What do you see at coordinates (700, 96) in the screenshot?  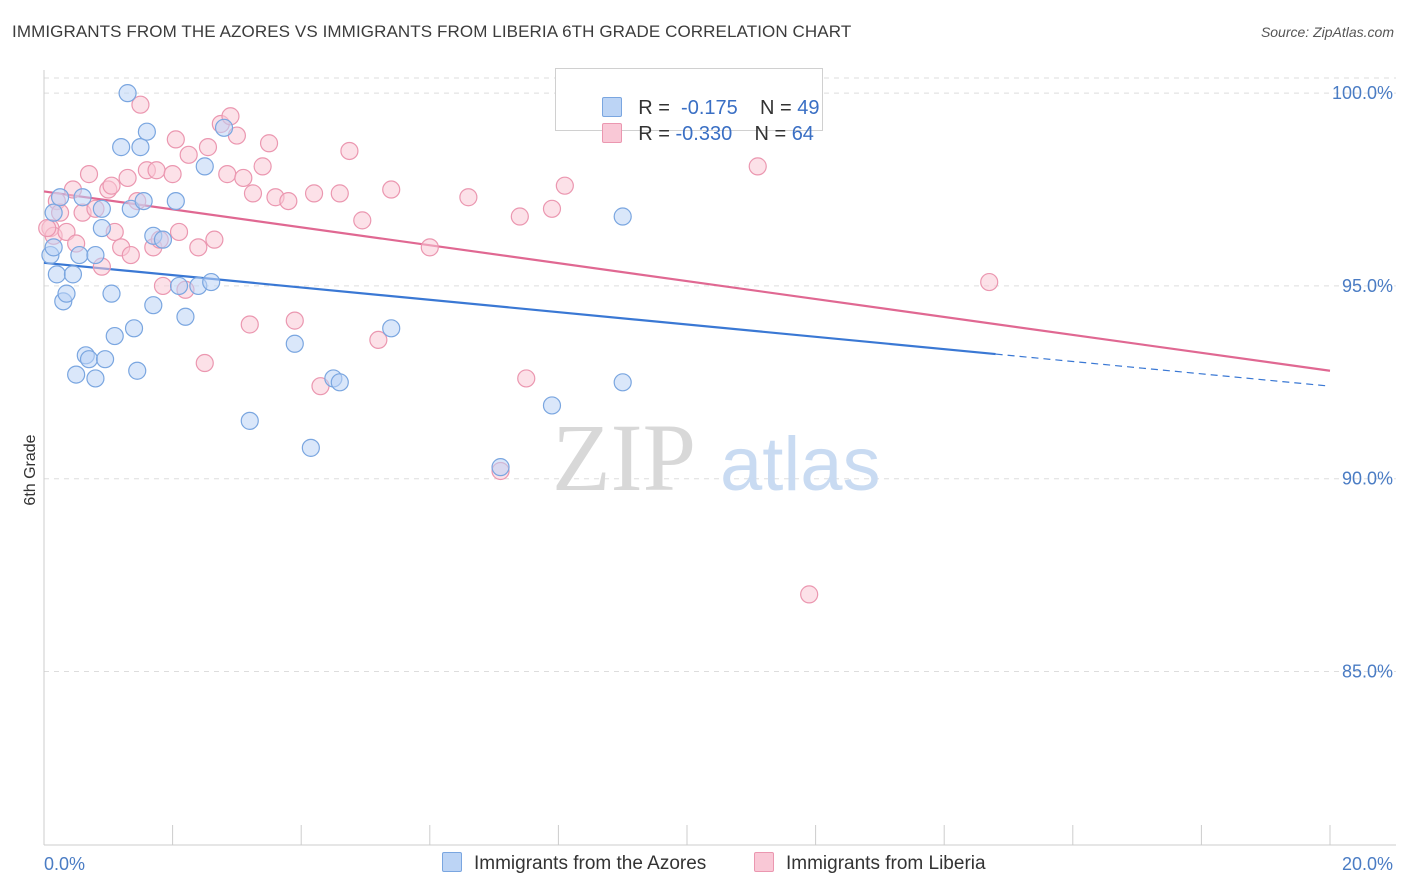 I see `stats-legend-azores: R = -0.175 N = 49` at bounding box center [700, 96].